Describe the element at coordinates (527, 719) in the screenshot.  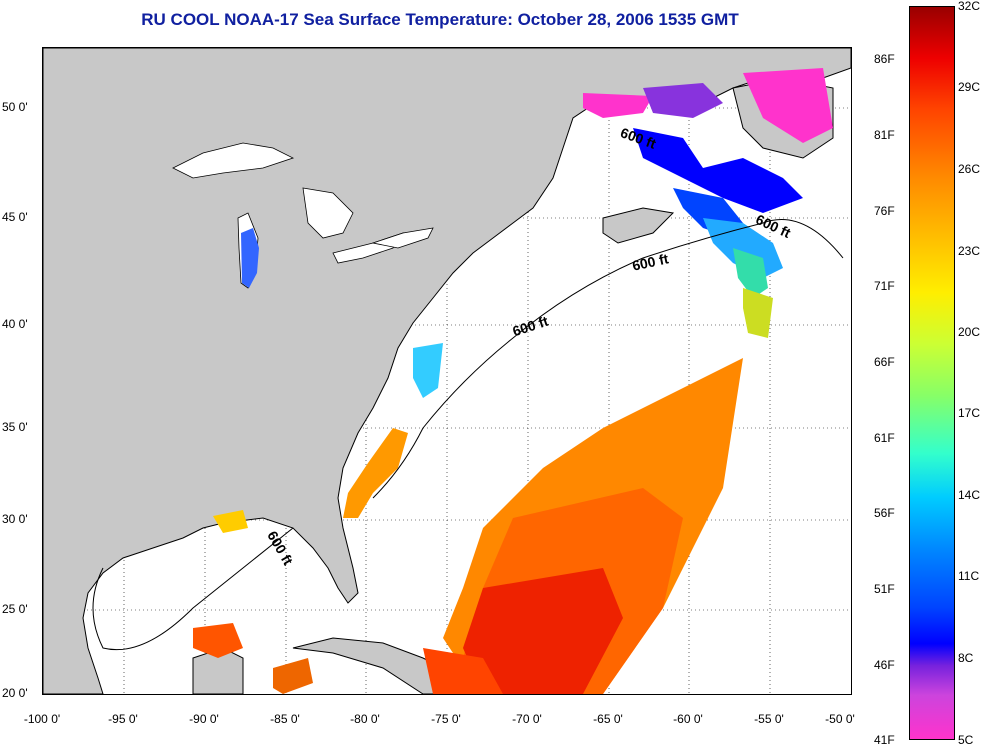
I see `x-tick-label: -70 0'` at that location.